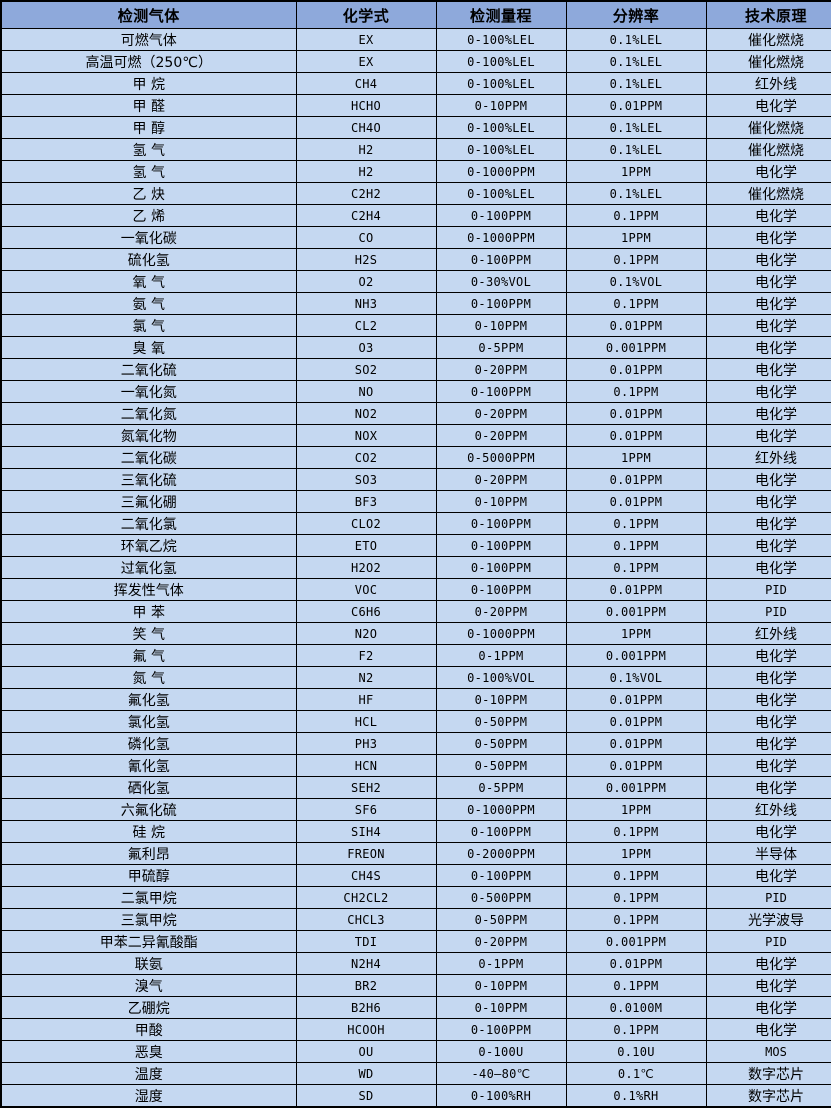 The image size is (831, 1108). What do you see at coordinates (148, 721) in the screenshot?
I see `cell-gas: 氯化氢` at bounding box center [148, 721].